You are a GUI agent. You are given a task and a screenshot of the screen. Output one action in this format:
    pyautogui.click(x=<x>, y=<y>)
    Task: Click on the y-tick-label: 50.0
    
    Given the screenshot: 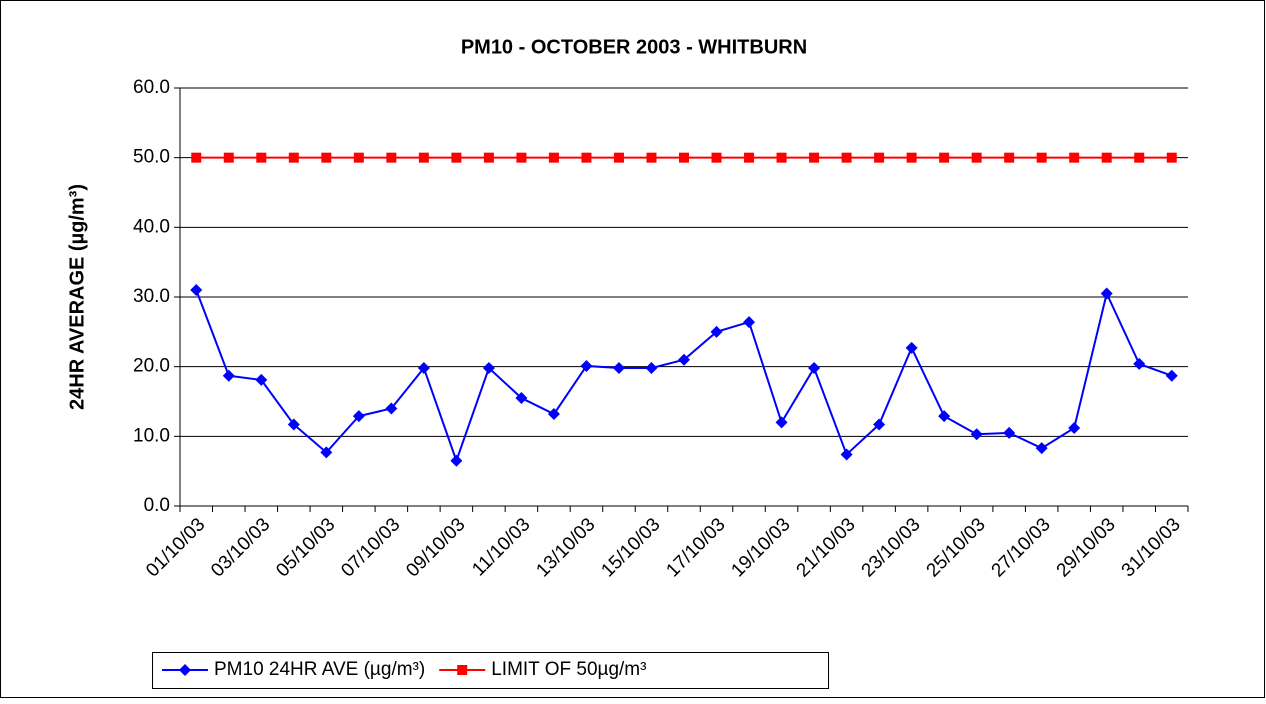 What is the action you would take?
    pyautogui.click(x=151, y=157)
    